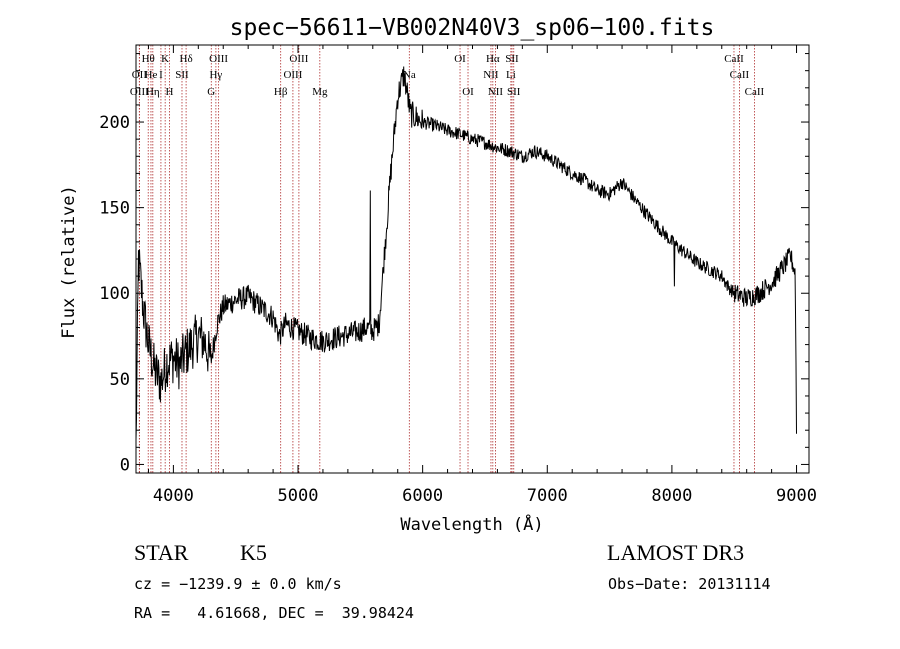  I want to click on y-tick-label: 200, so click(114, 123).